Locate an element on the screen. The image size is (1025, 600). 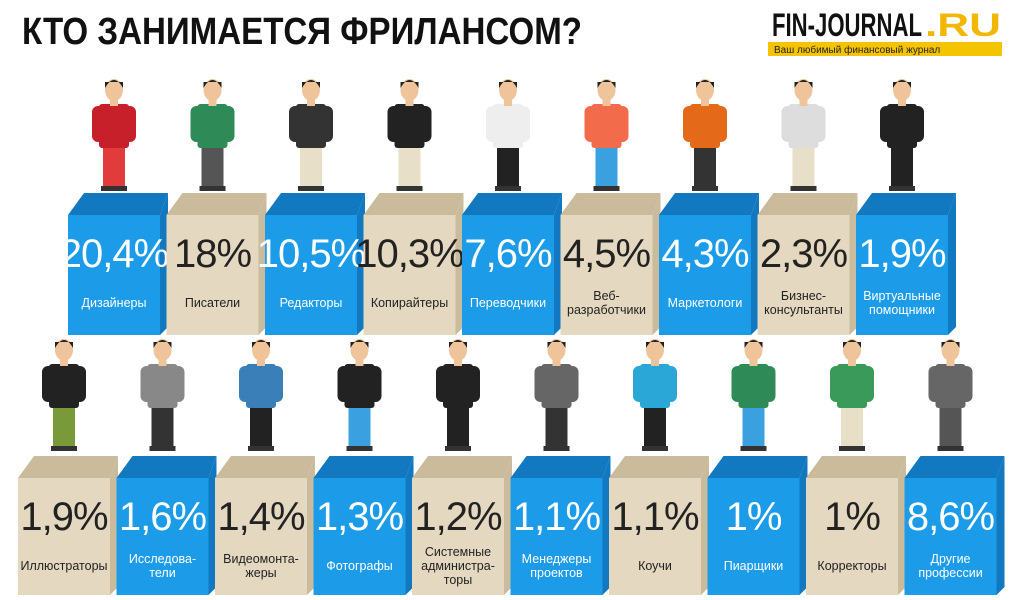
percent: 18% is located at coordinates (212, 254).